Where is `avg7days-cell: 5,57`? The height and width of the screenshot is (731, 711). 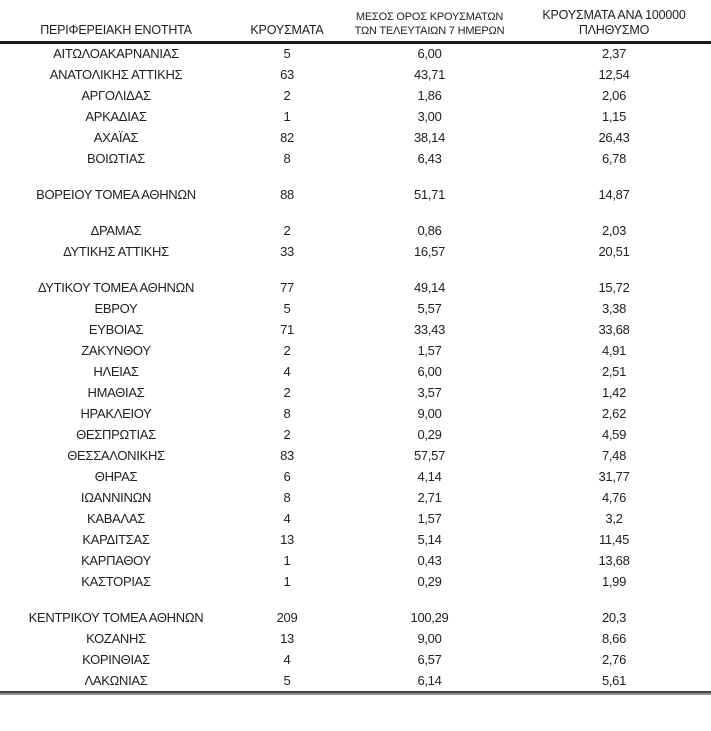 avg7days-cell: 5,57 is located at coordinates (429, 308).